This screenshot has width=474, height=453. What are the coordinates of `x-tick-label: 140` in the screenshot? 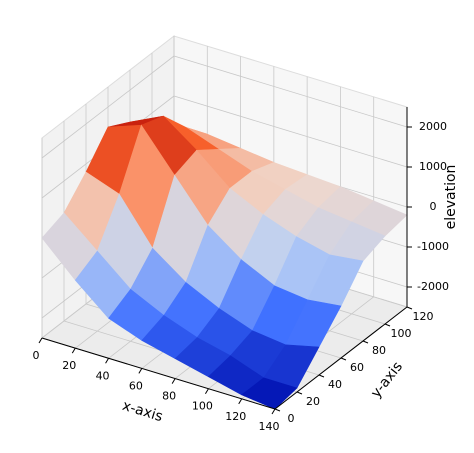 It's located at (269, 426).